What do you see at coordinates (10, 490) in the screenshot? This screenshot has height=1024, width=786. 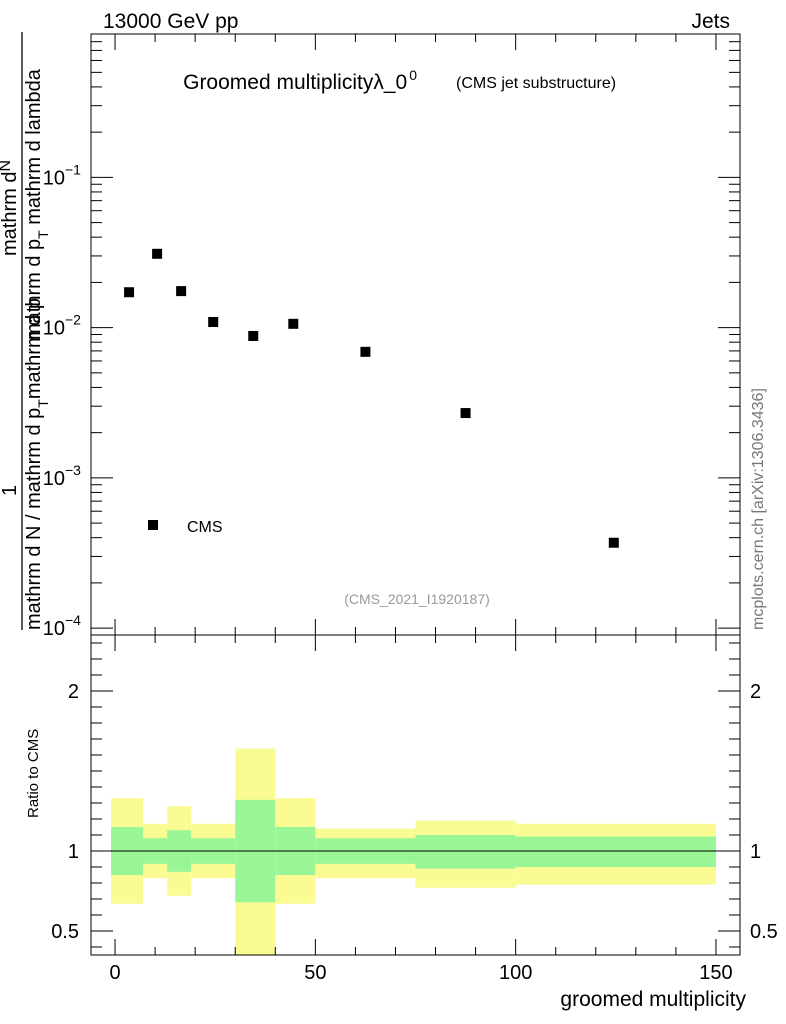 I see `y-label-denominator-one: 1` at bounding box center [10, 490].